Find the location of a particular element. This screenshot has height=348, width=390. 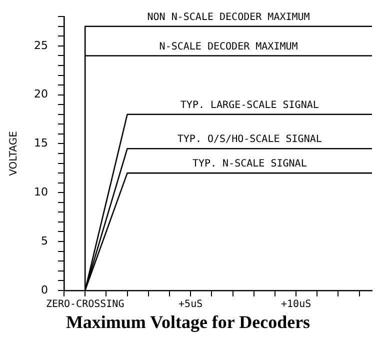

y-axis-title: VOLTAGE is located at coordinates (14, 153).